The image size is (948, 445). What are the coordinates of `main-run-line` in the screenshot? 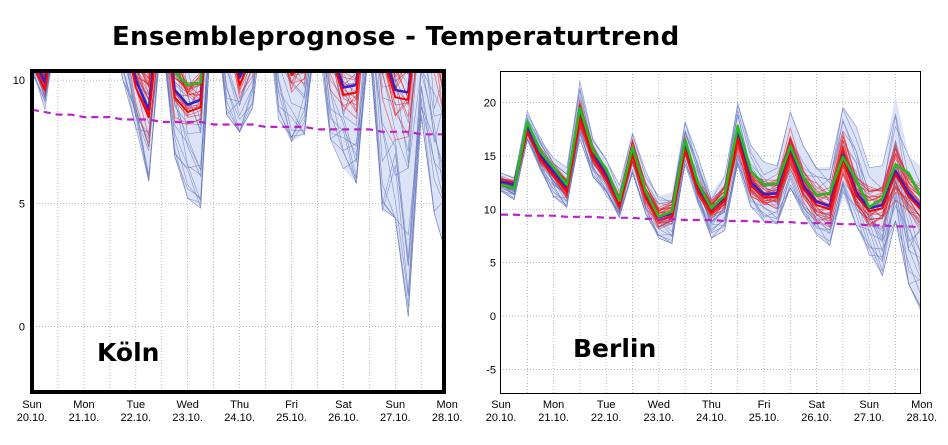 It's located at (710, 162).